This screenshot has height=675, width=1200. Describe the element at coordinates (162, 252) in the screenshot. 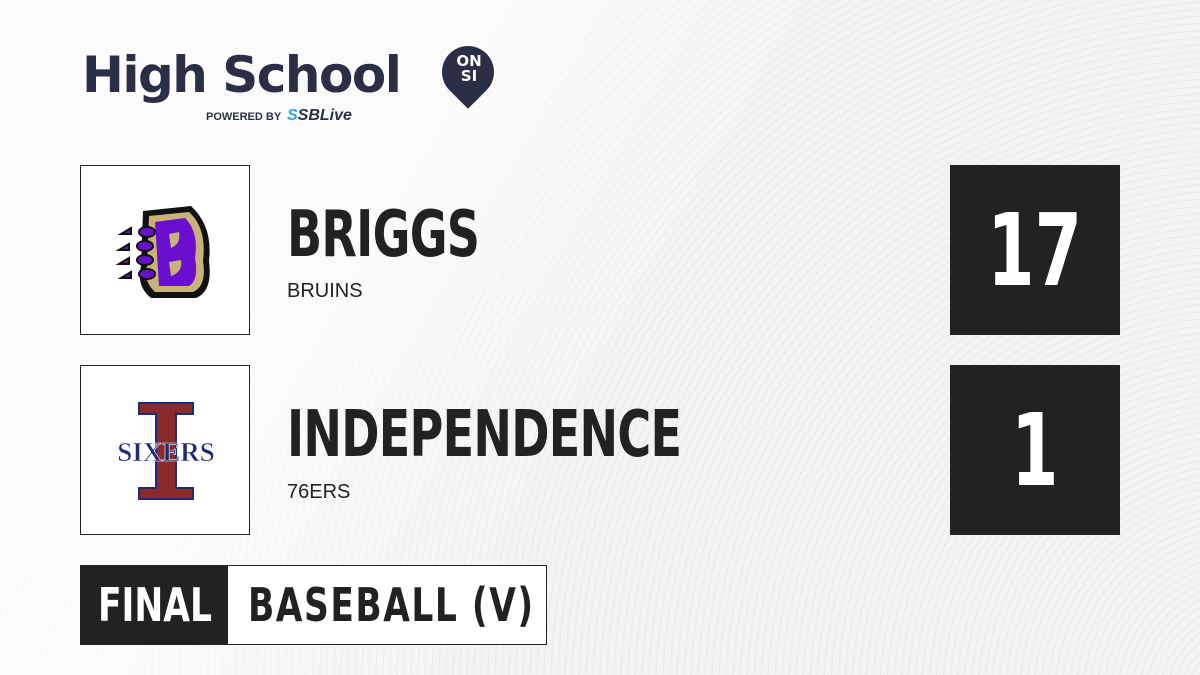

I see `bear-paw-b-icon` at that location.